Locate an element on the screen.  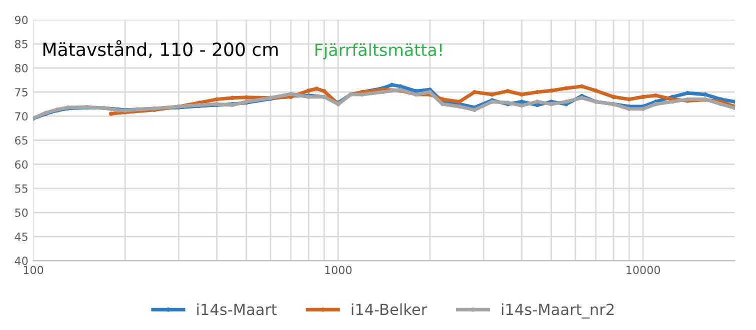
y-tick-label: 55 is located at coordinates (21, 188).